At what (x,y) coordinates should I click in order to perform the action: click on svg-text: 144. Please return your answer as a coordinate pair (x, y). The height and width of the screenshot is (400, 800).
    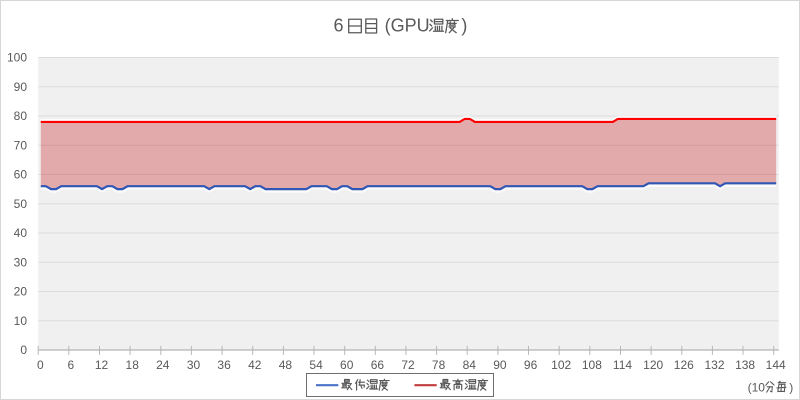
    Looking at the image, I should click on (776, 365).